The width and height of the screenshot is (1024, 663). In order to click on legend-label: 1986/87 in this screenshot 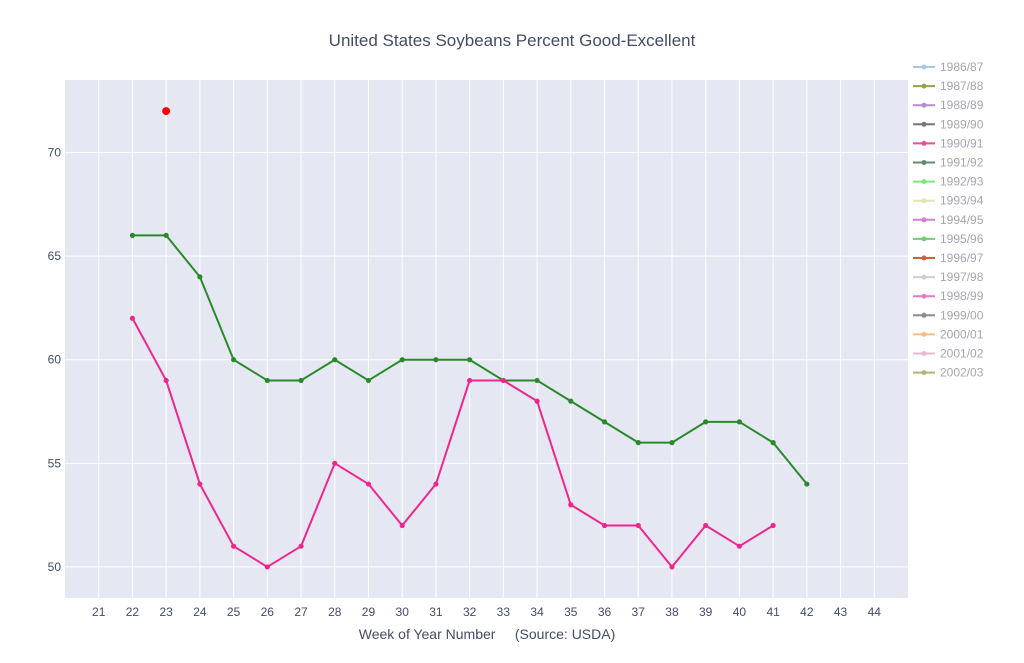, I will do `click(962, 67)`.